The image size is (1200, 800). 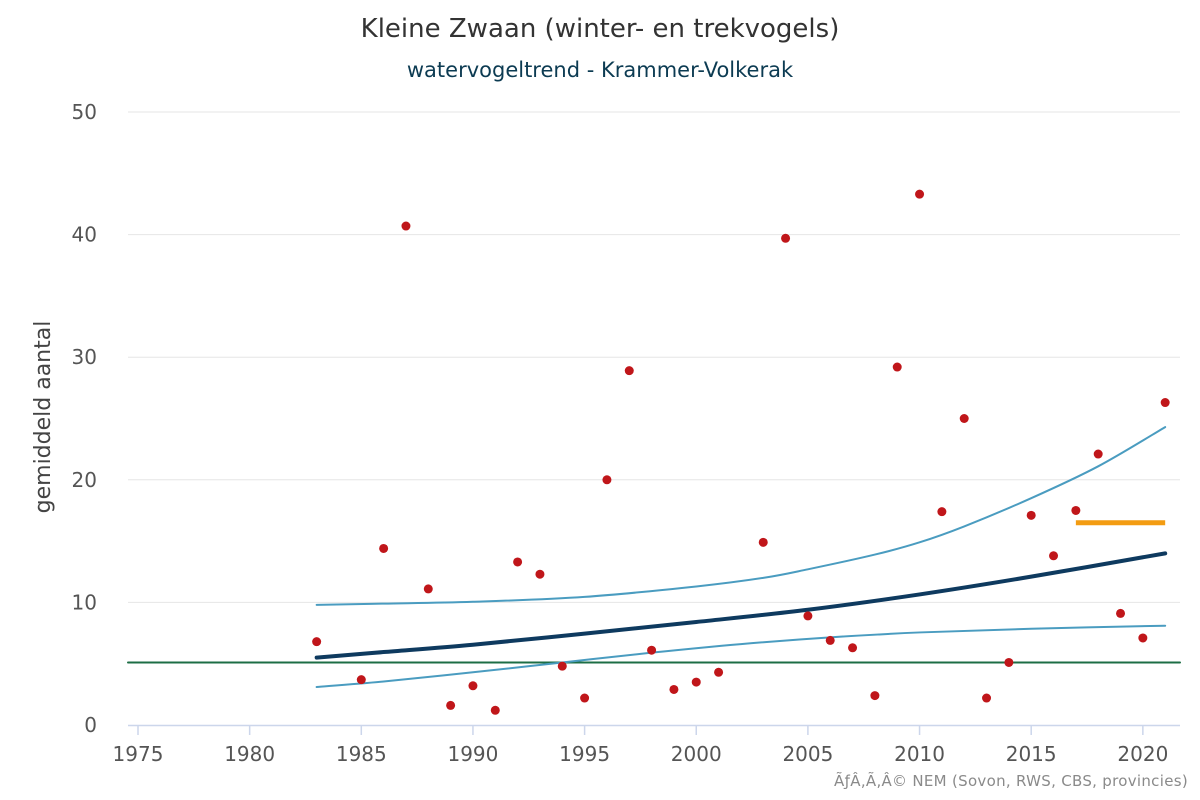 I want to click on lower-ci-line, so click(x=741, y=656).